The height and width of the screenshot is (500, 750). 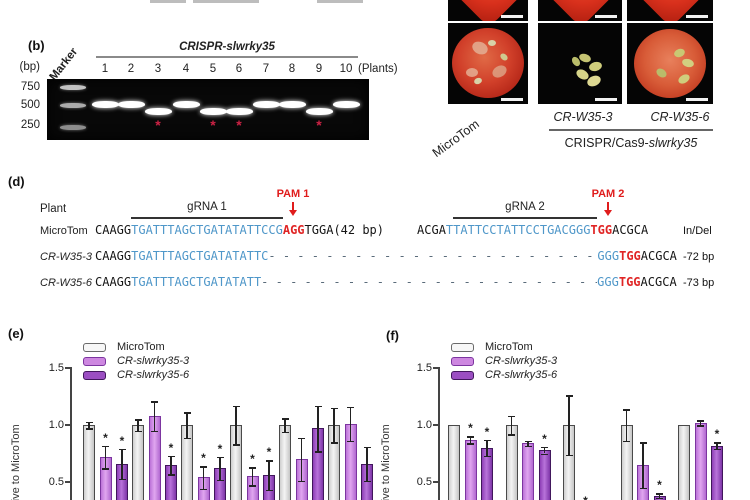 What do you see at coordinates (499, 71) in the screenshot?
I see `tomato-locule` at bounding box center [499, 71].